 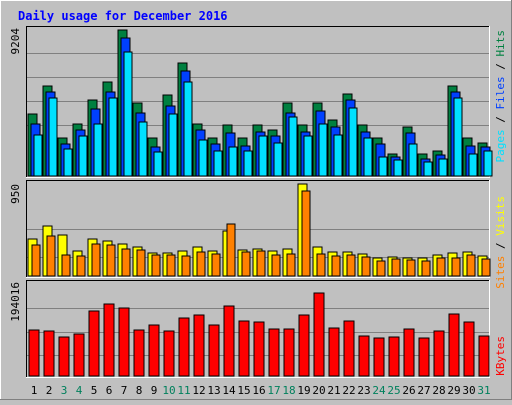 I want to click on x-tick-label: 29, so click(x=453, y=390).